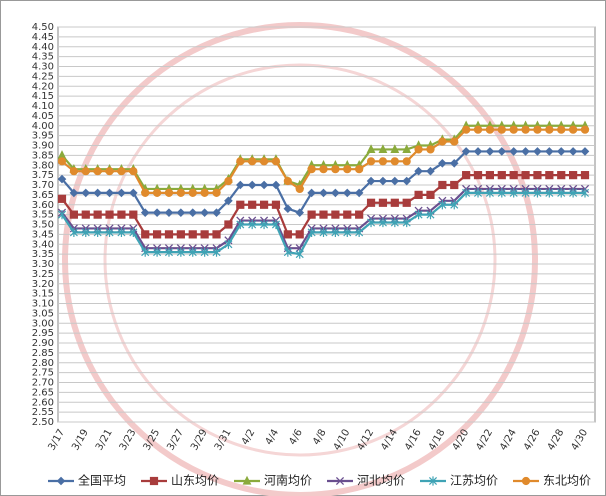  What do you see at coordinates (43, 126) in the screenshot?
I see `y-tick-label: 4.00` at bounding box center [43, 126].